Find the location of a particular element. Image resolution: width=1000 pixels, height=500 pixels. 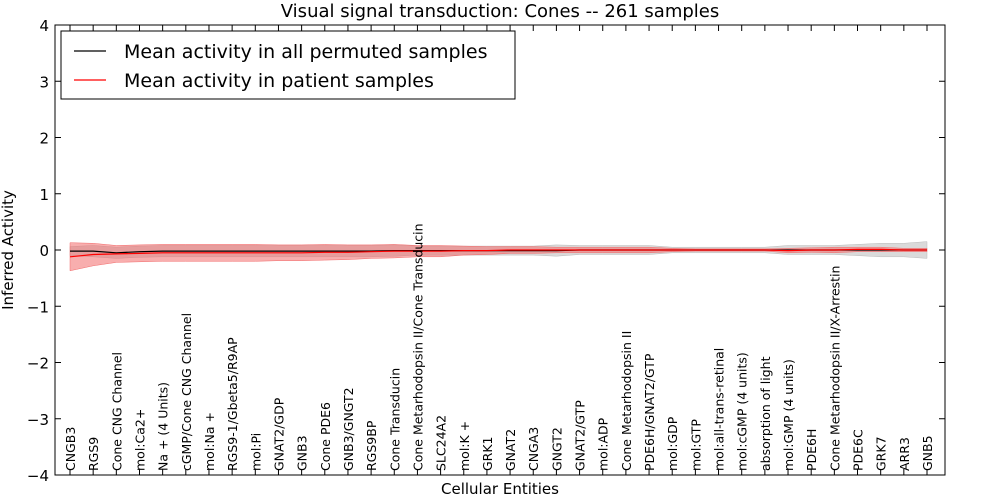

x-tick-label: absorption of light is located at coordinates (765, 413).